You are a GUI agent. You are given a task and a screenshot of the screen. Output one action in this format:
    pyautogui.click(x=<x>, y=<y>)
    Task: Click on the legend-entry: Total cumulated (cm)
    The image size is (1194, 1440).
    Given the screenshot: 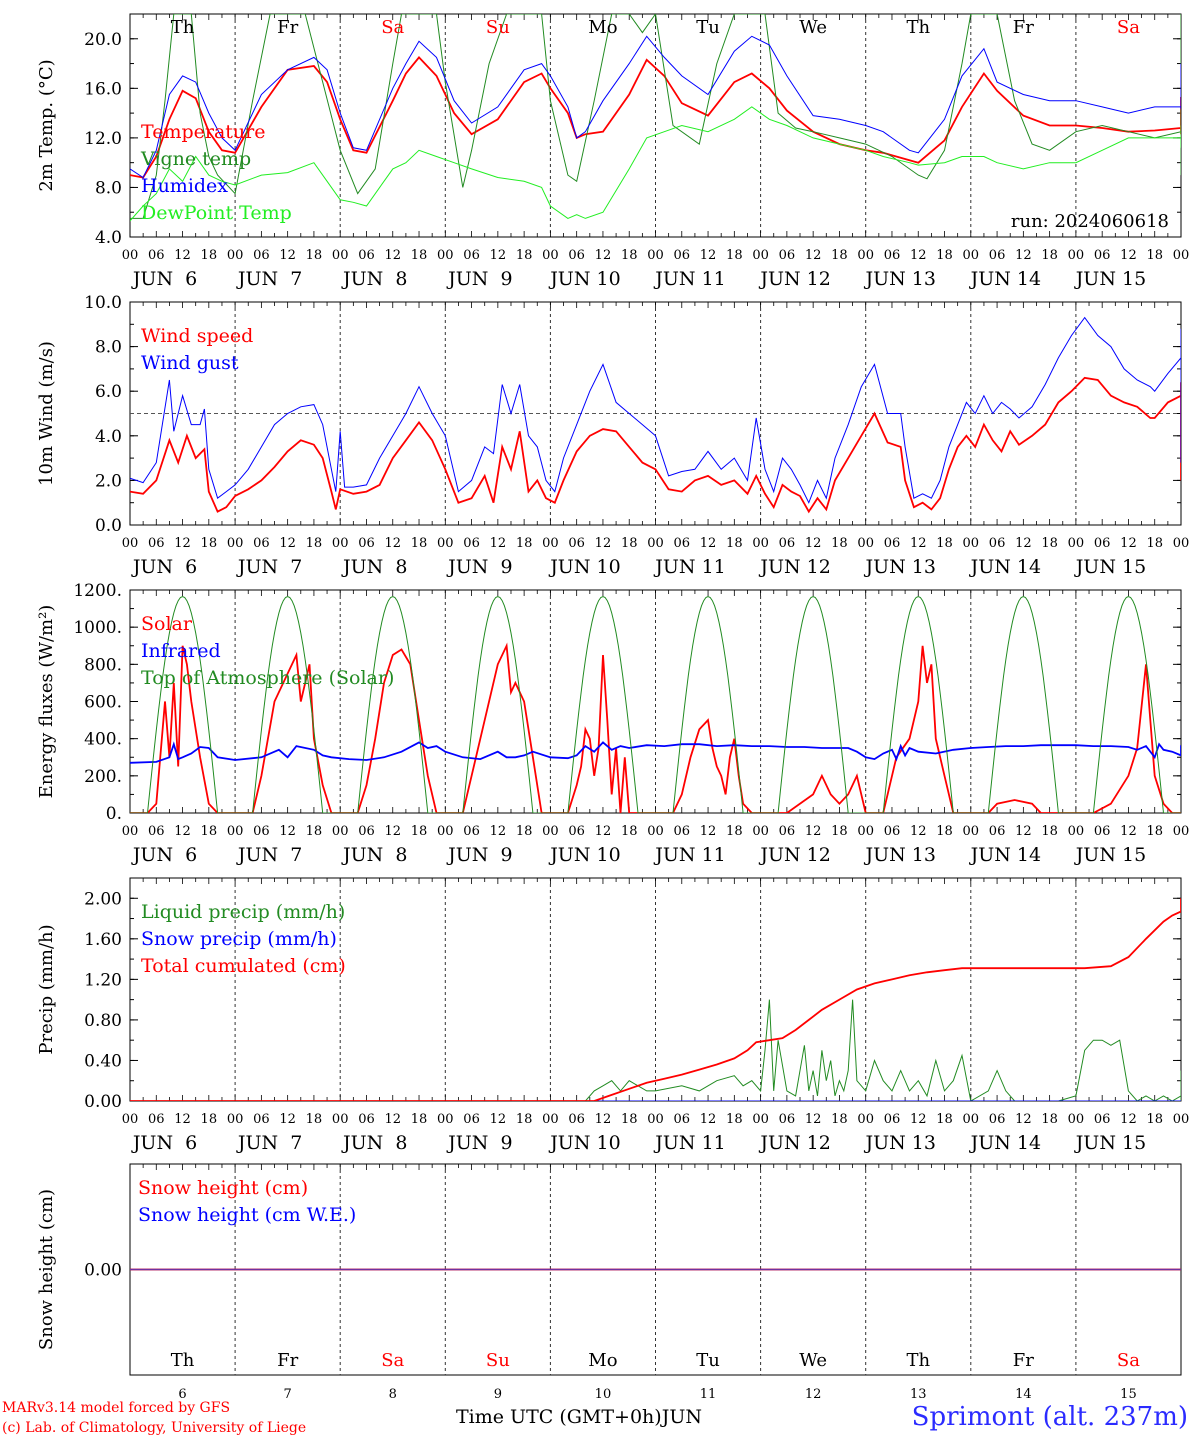 What is the action you would take?
    pyautogui.click(x=243, y=966)
    